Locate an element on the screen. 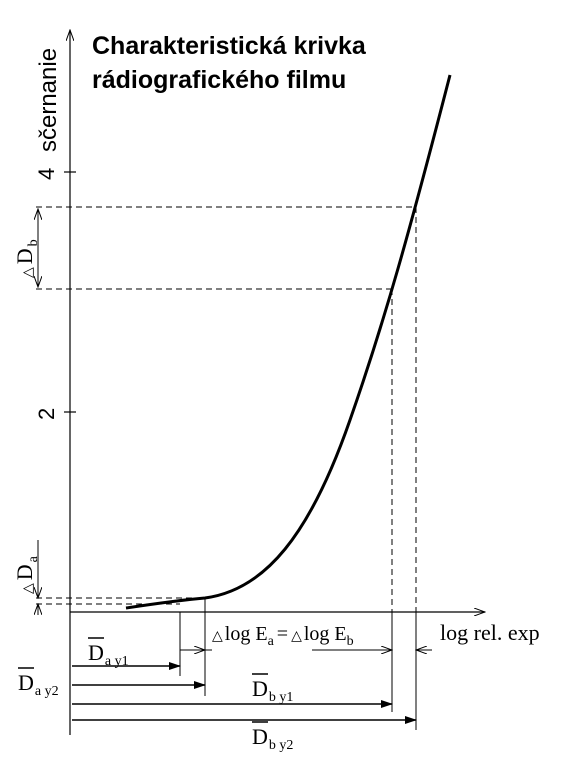  label-d-by1: Db y1 is located at coordinates (272, 690).